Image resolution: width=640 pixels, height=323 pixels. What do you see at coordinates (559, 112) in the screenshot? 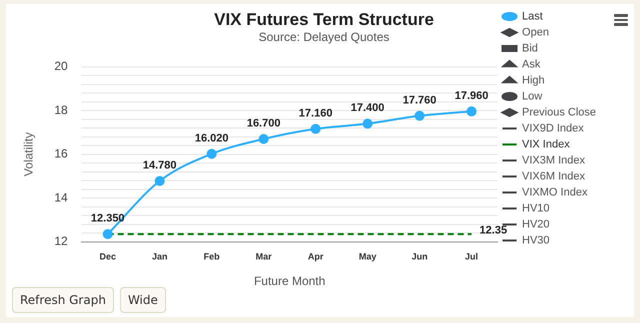
I see `legend-label: Previous Close` at bounding box center [559, 112].